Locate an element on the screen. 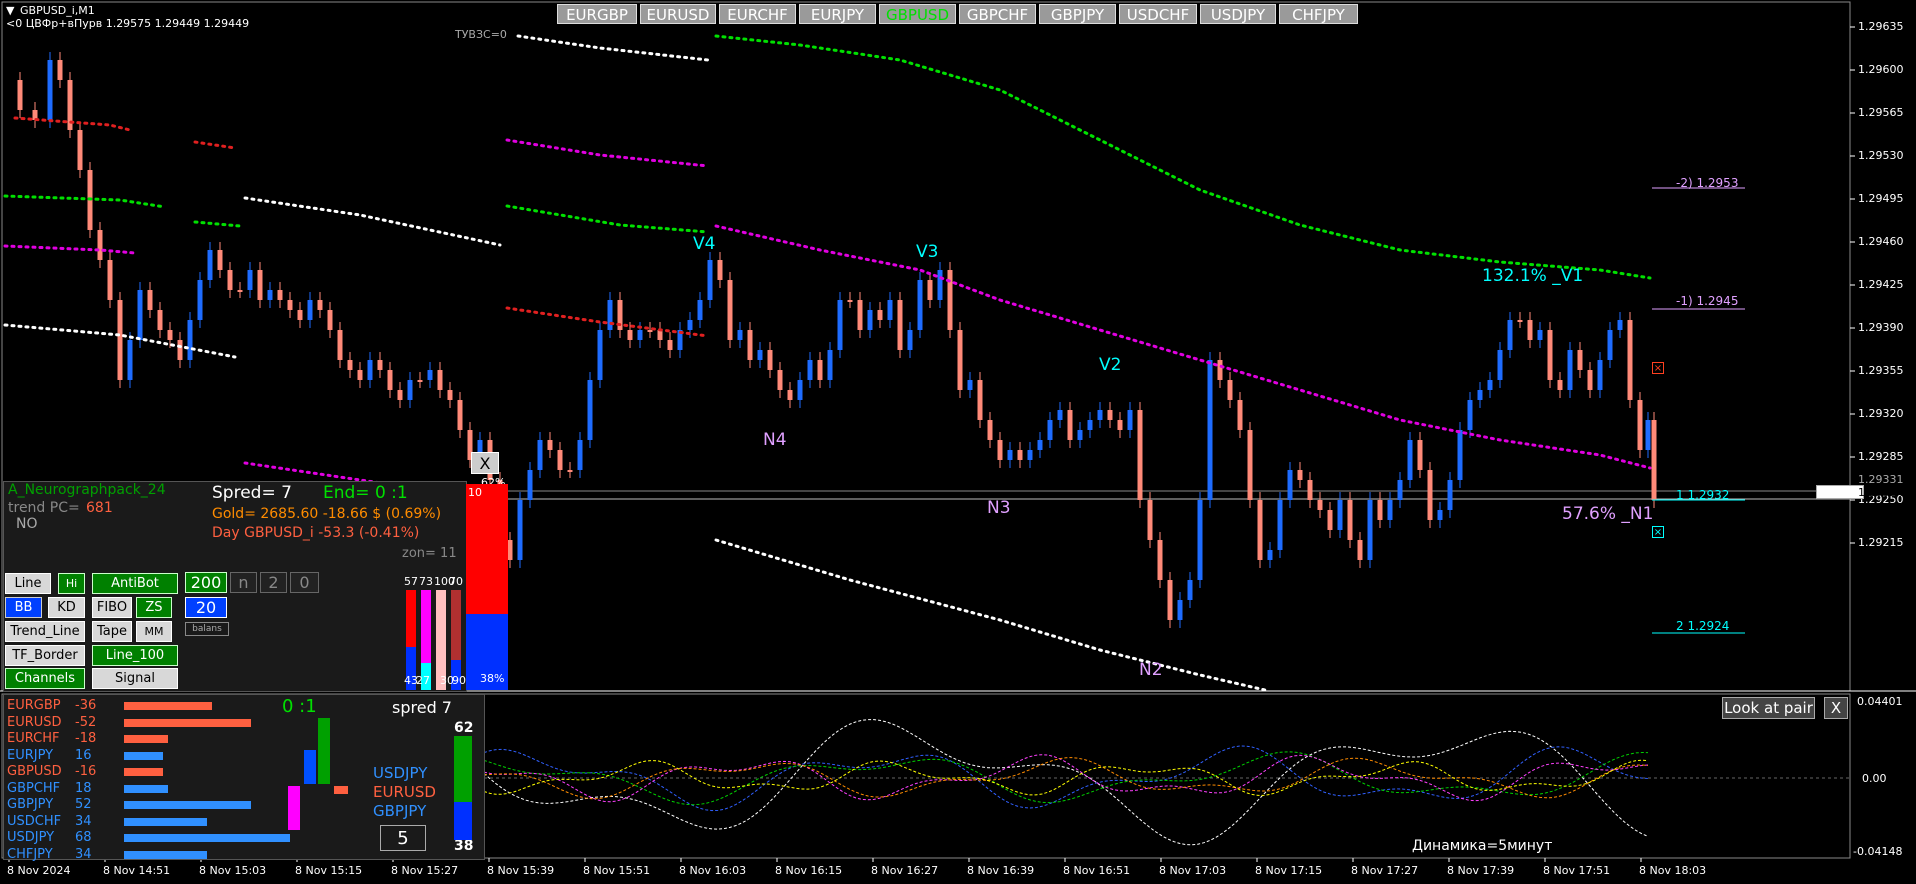  ma-white-top is located at coordinates (613, 48).